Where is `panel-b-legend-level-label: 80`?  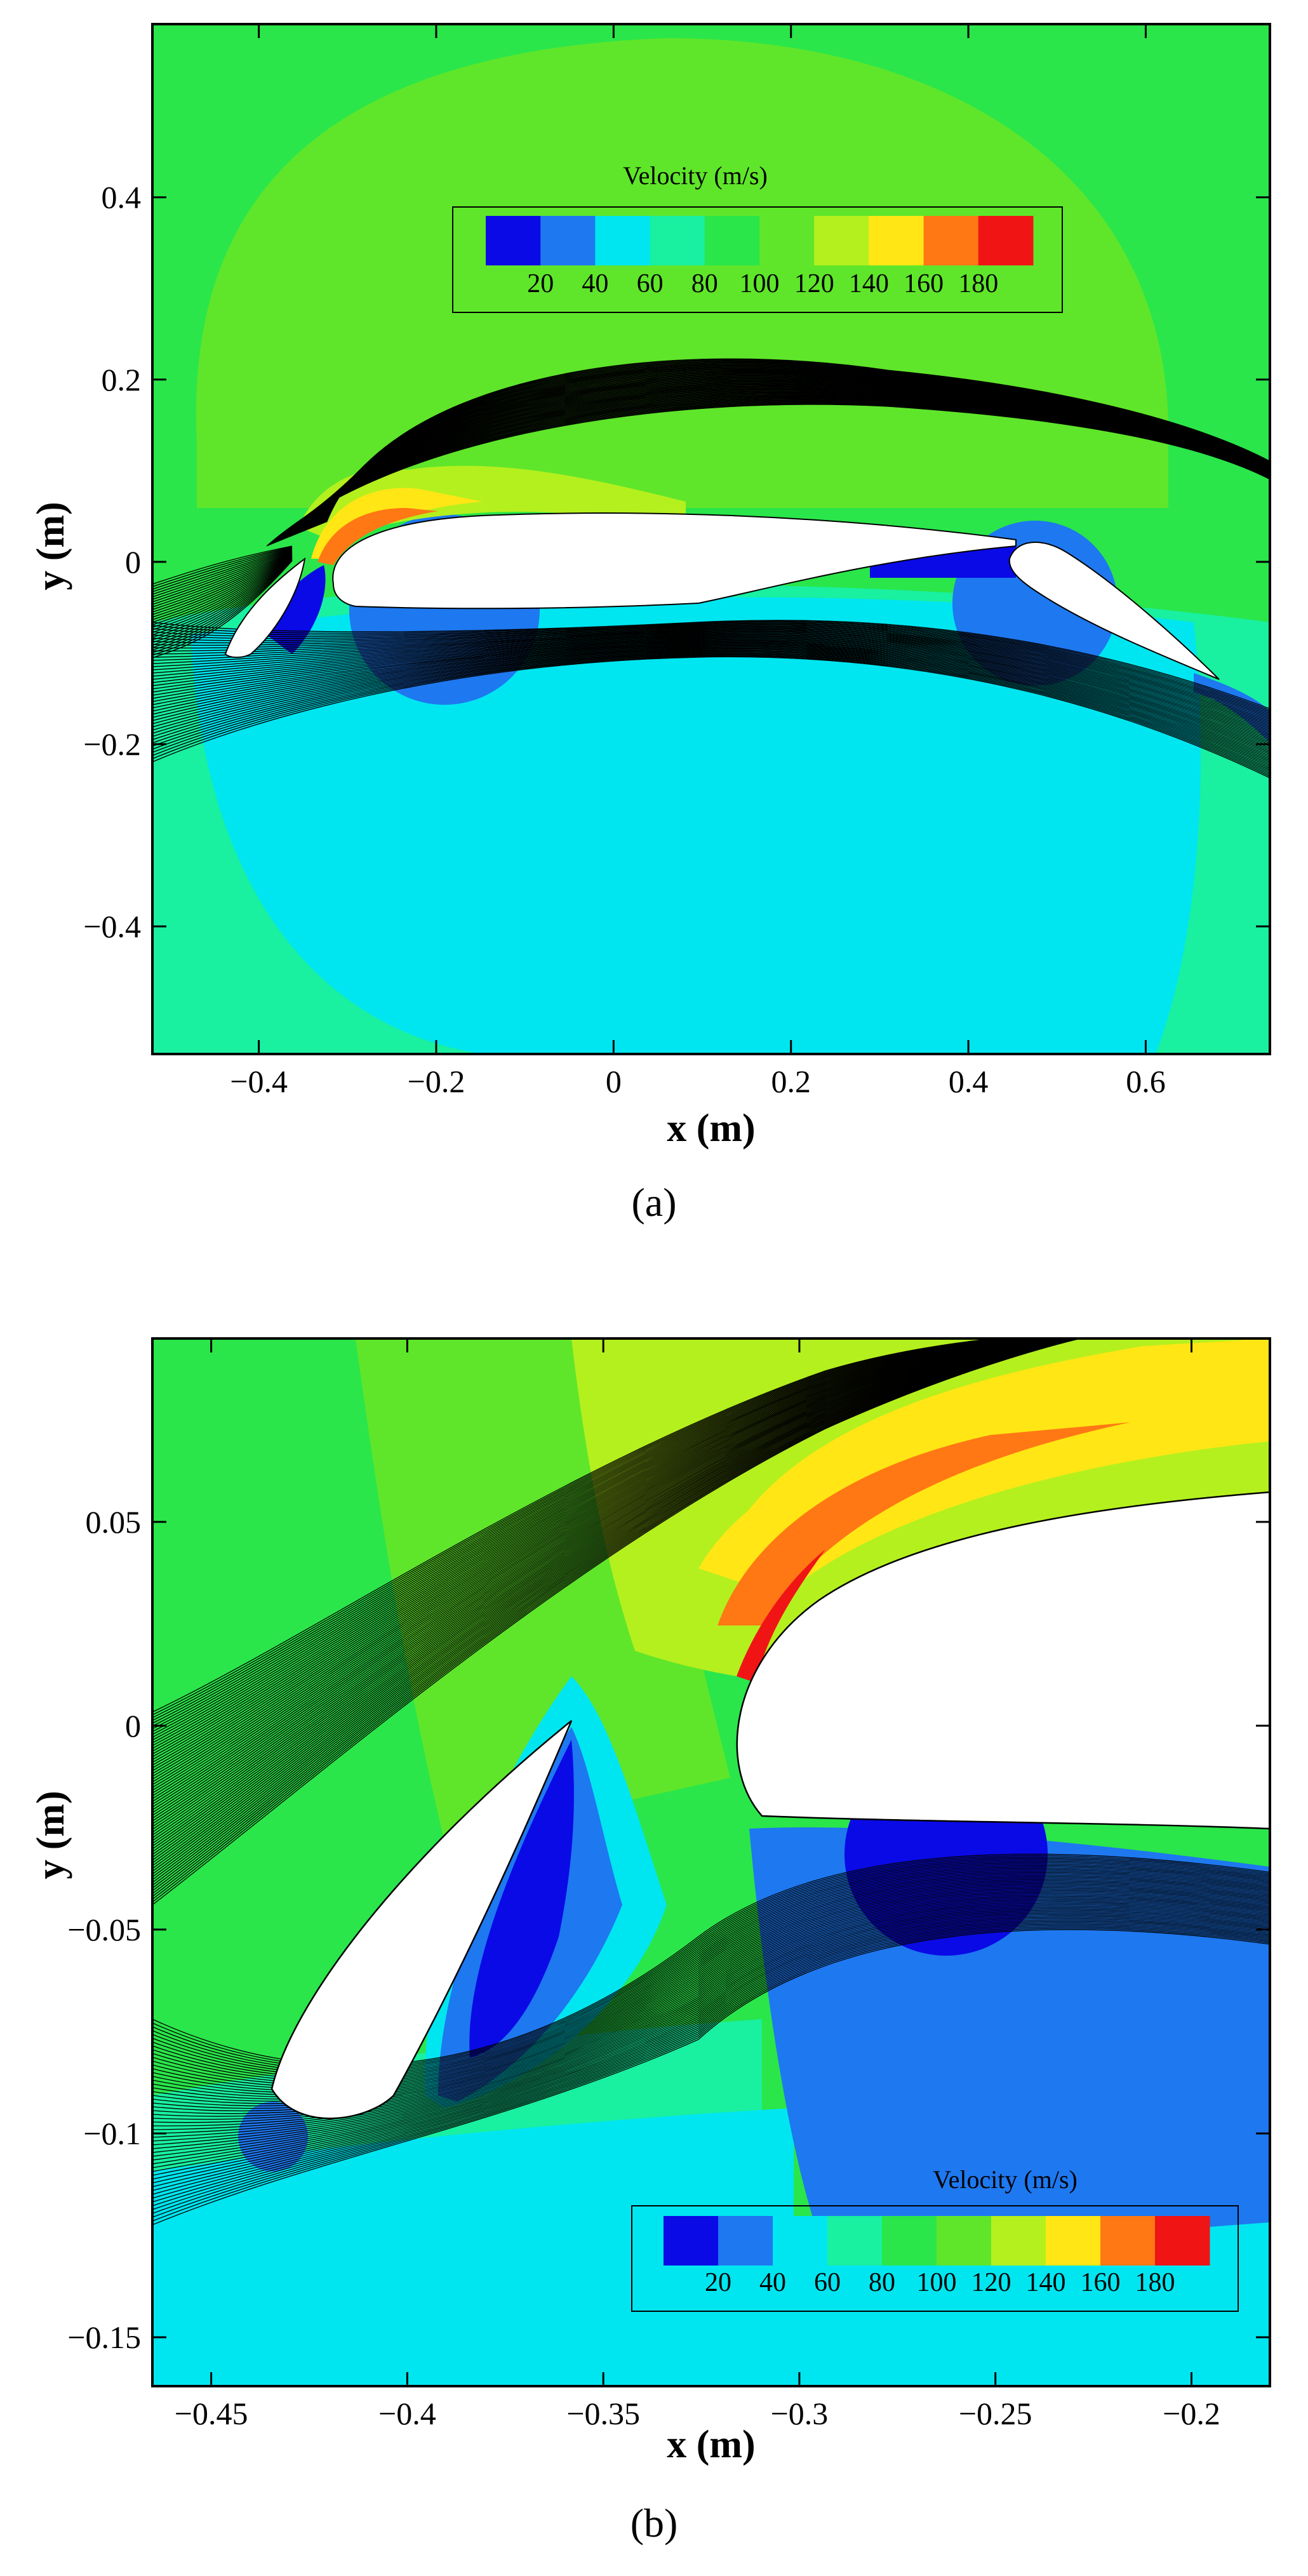 panel-b-legend-level-label: 80 is located at coordinates (882, 2282).